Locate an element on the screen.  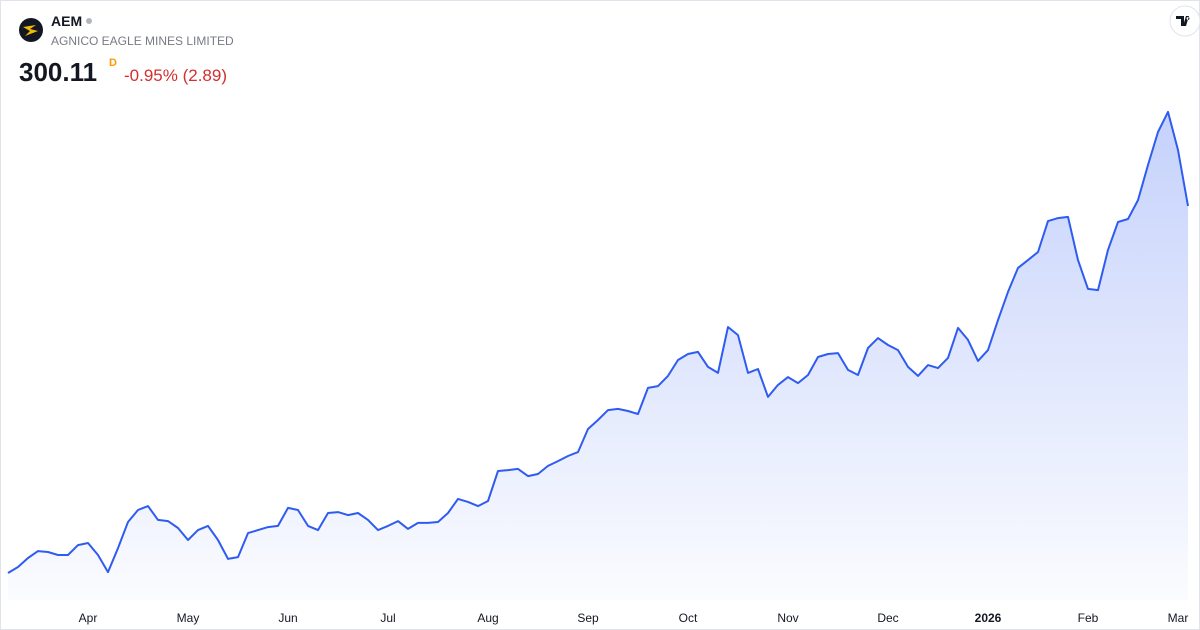
x-tick-label: Dec is located at coordinates (887, 618).